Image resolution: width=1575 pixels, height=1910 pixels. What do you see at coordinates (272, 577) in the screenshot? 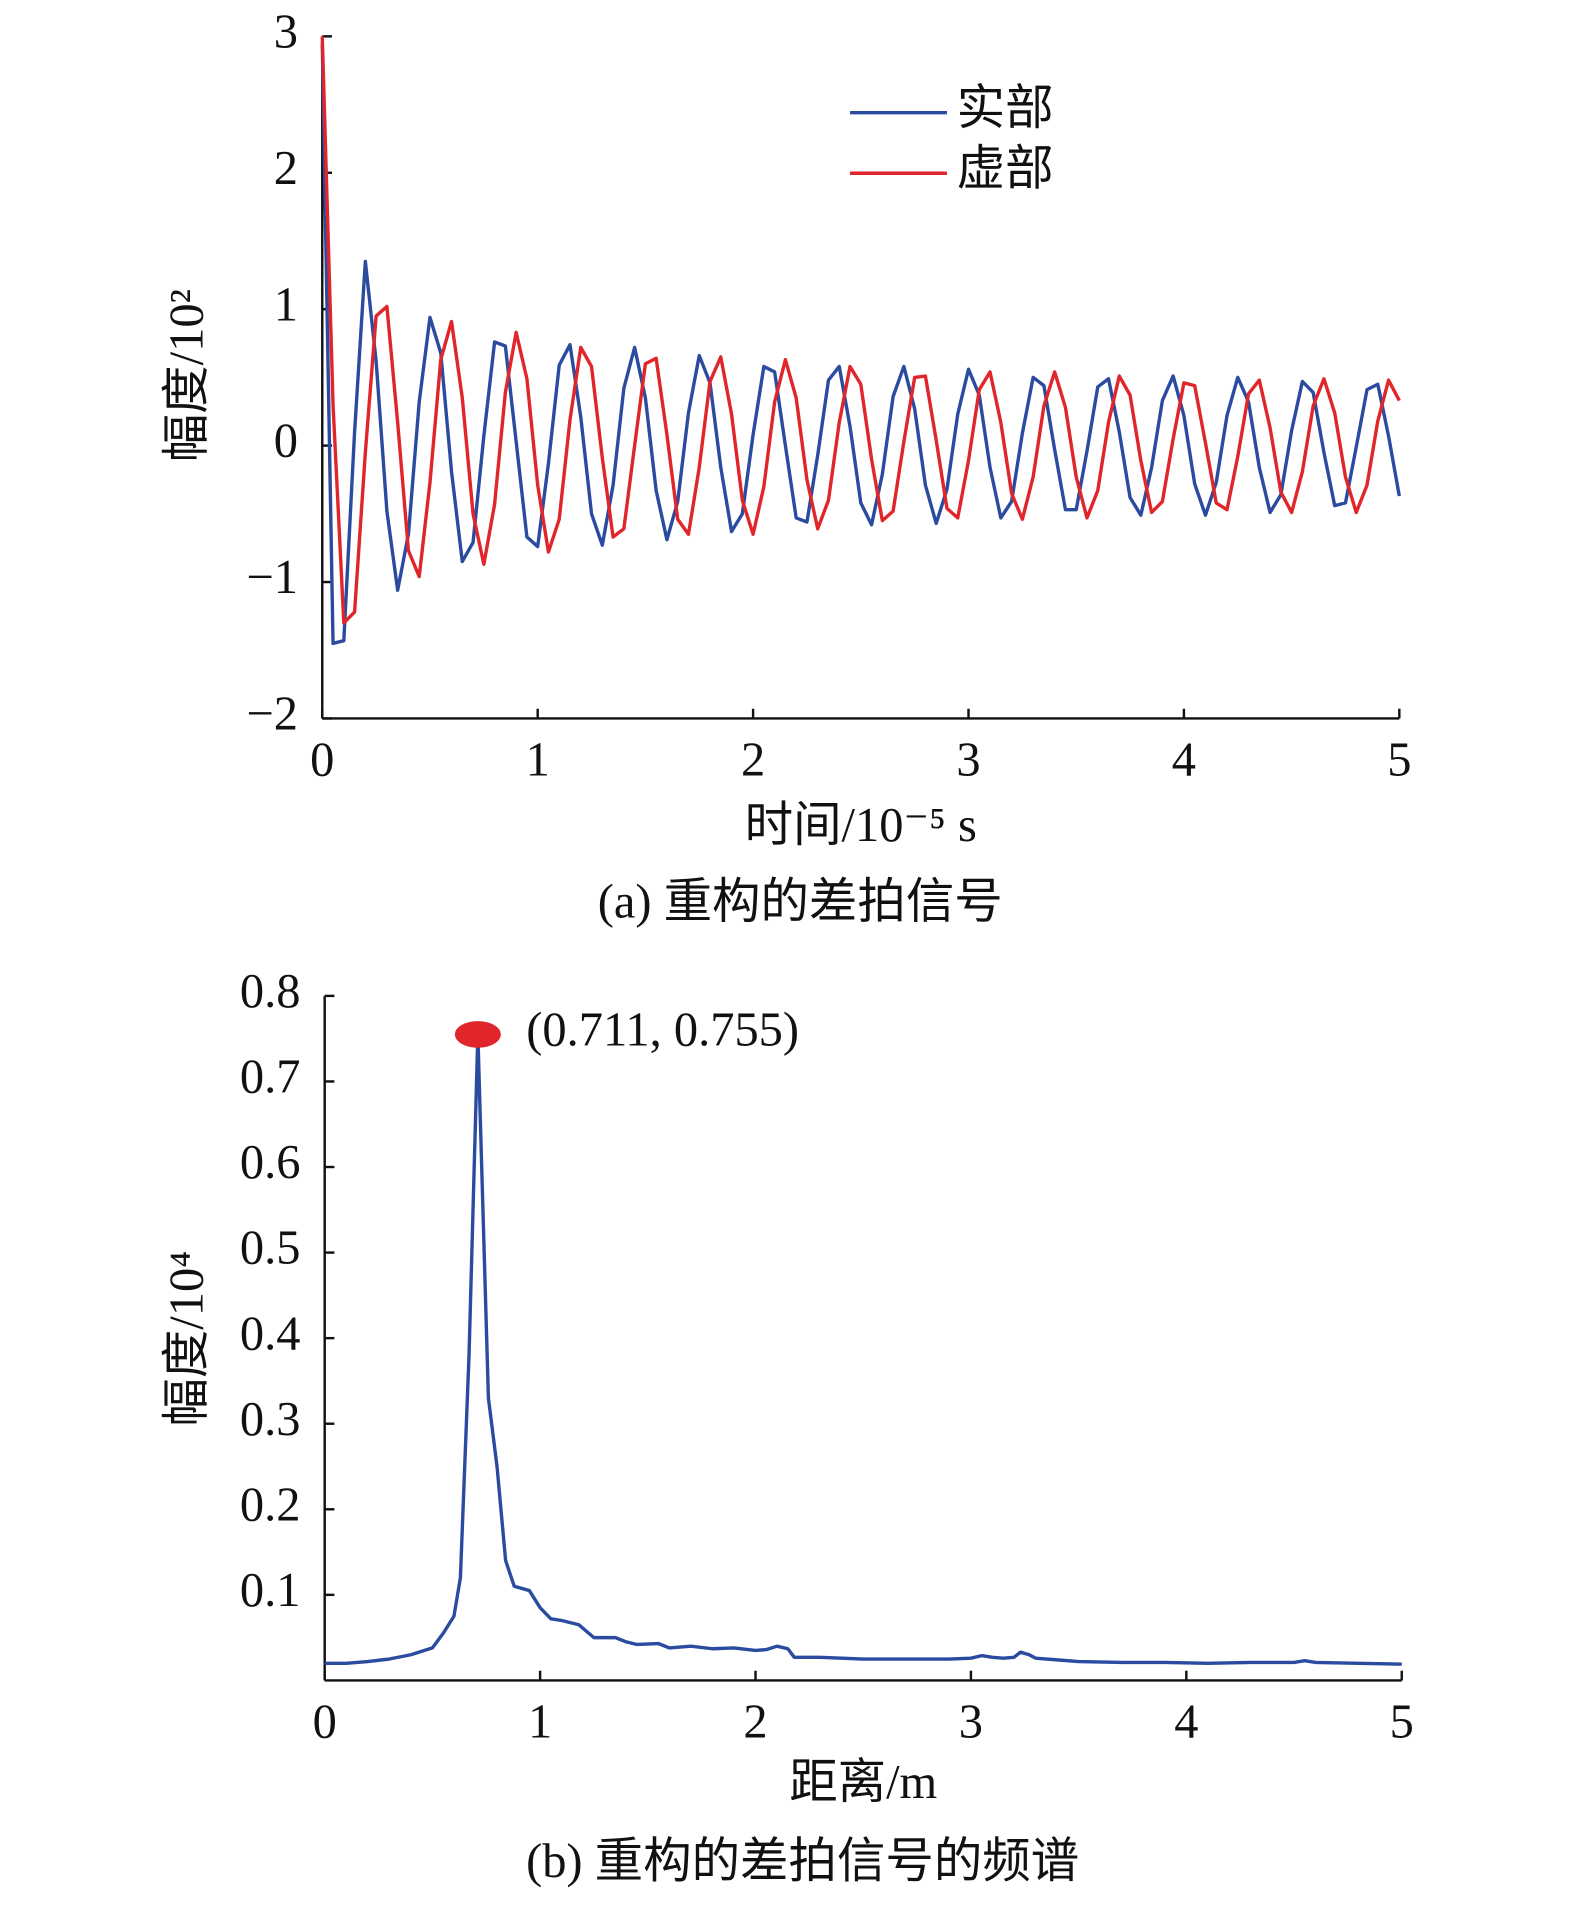
I see `y-tick-label: −1` at bounding box center [272, 577].